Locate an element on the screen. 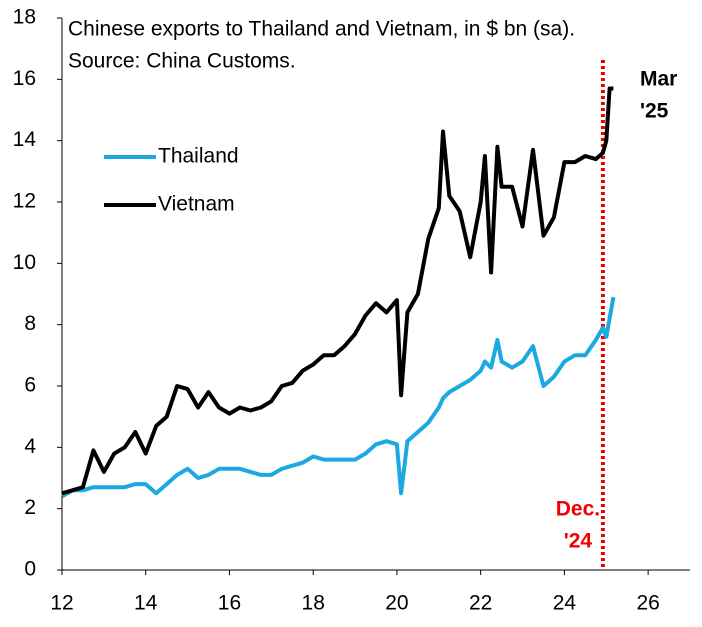  vline-label: '24 is located at coordinates (578, 541).